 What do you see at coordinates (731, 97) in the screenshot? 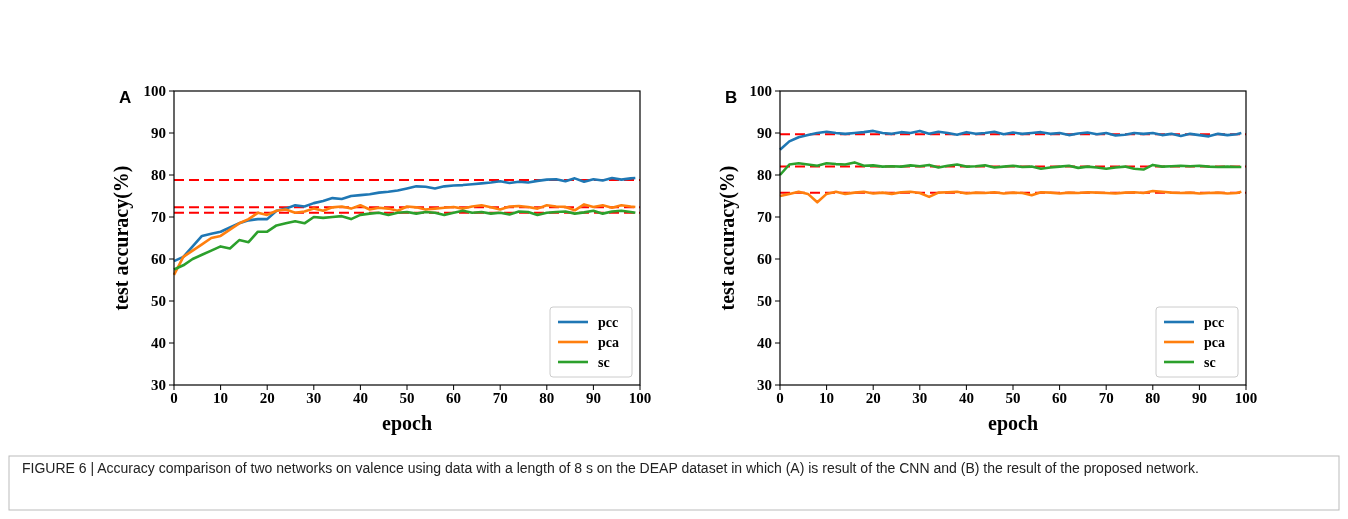
I see `chart-title: B` at bounding box center [731, 97].